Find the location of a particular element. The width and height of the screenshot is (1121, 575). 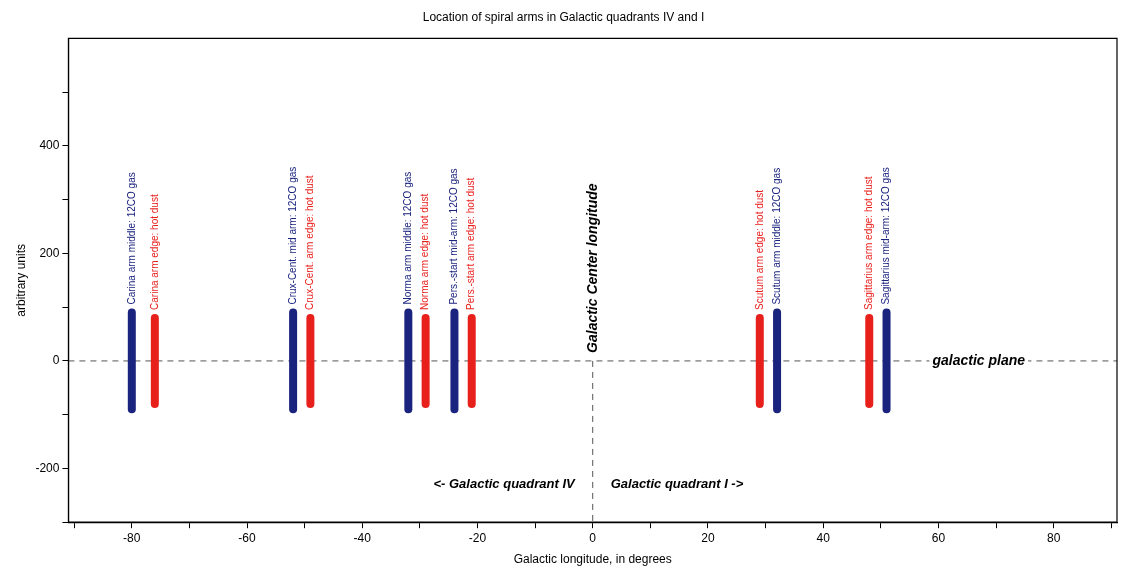

text: Scutum arm edge: hot dust is located at coordinates (759, 249).